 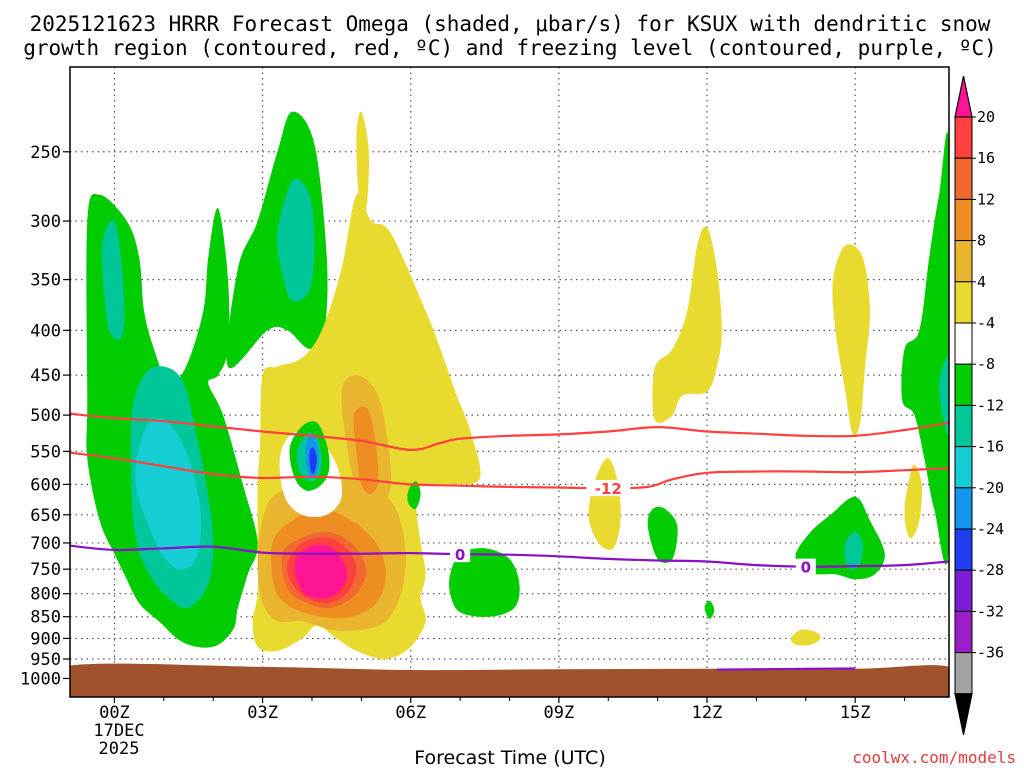 What do you see at coordinates (509, 470) in the screenshot?
I see `contour-dgz-lower-isotherm` at bounding box center [509, 470].